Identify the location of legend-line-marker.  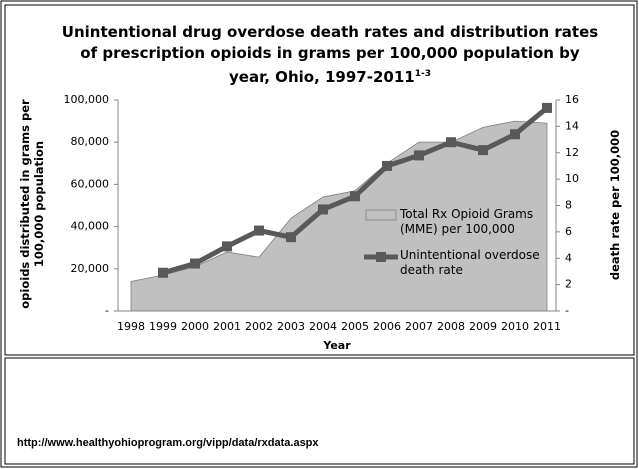
(381, 257).